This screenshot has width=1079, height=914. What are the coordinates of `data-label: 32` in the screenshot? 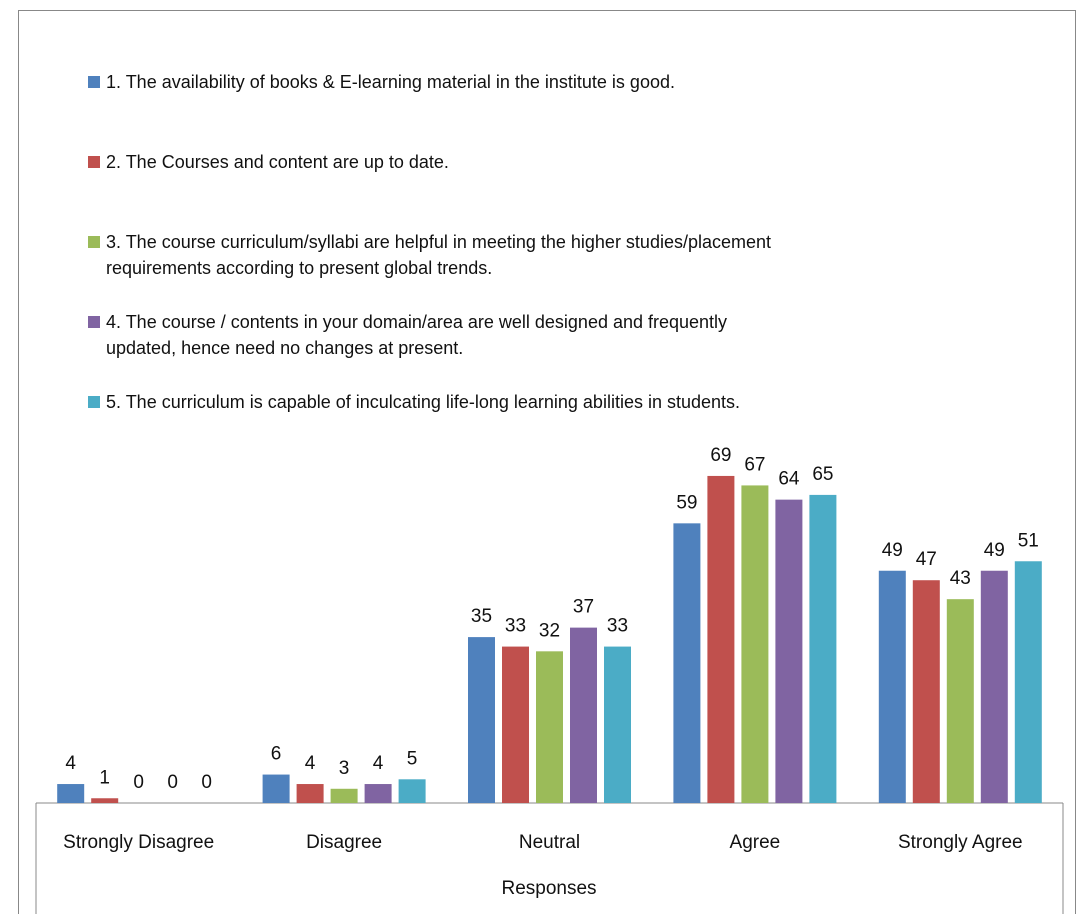 It's located at (549, 630).